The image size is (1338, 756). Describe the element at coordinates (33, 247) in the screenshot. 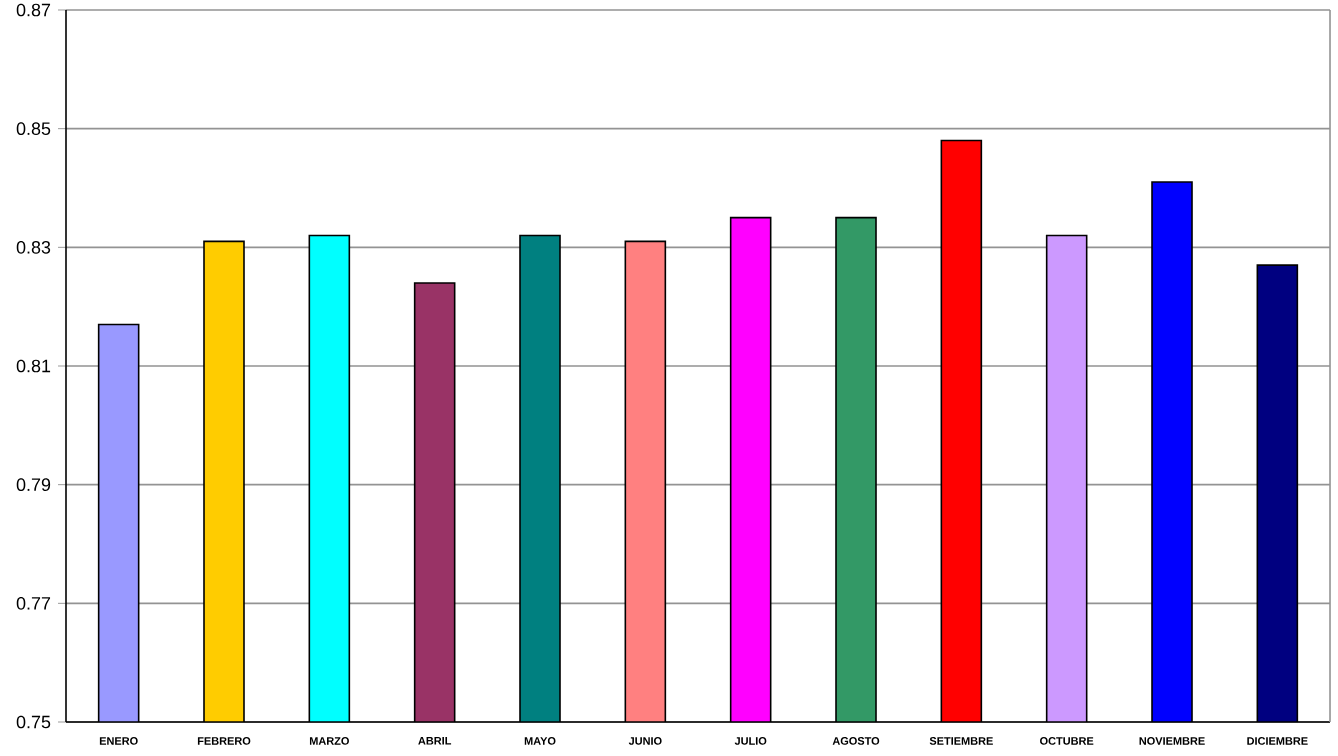

I see `y-tick-label: 0.83` at that location.